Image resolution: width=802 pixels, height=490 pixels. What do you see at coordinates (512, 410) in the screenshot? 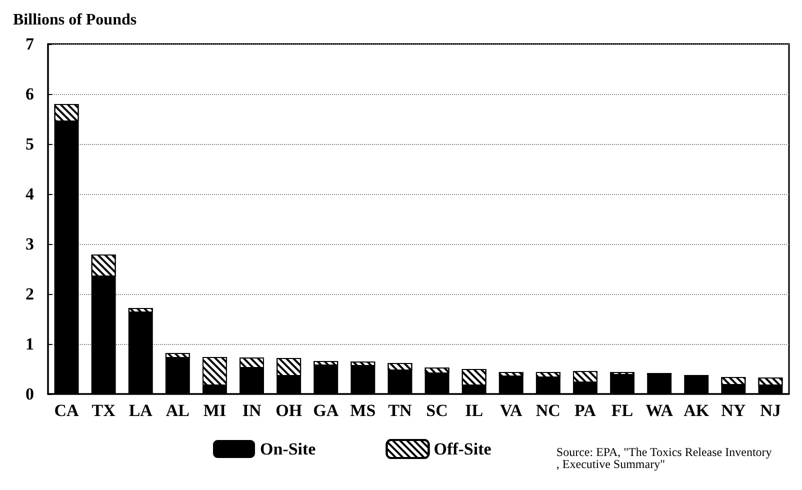
I see `x-tick-label: VA` at bounding box center [512, 410].